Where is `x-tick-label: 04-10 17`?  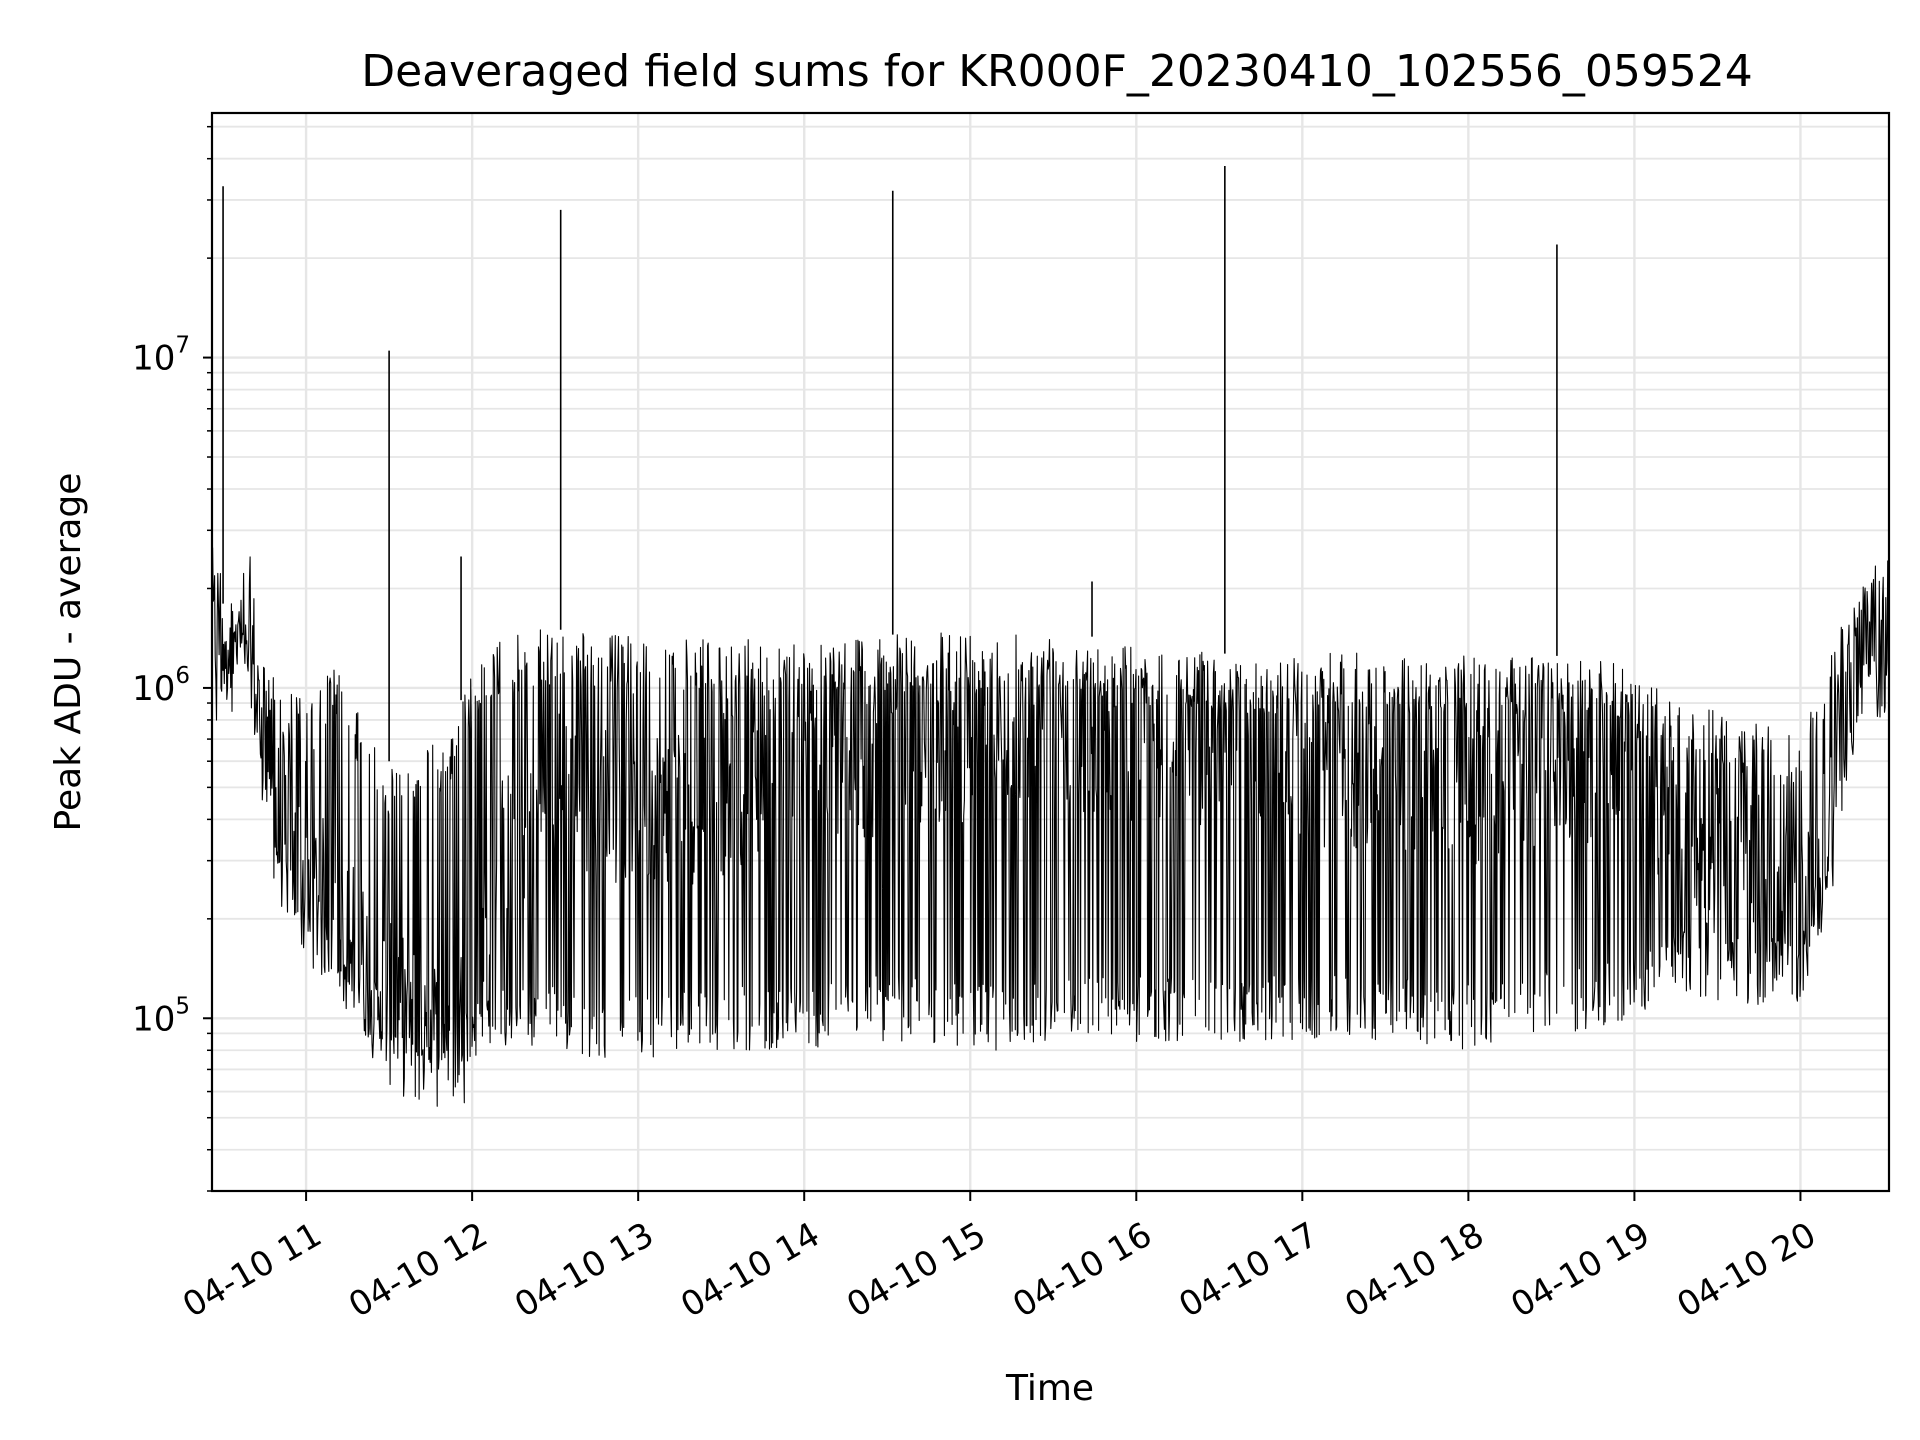 x-tick-label: 04-10 17 is located at coordinates (1248, 1270).